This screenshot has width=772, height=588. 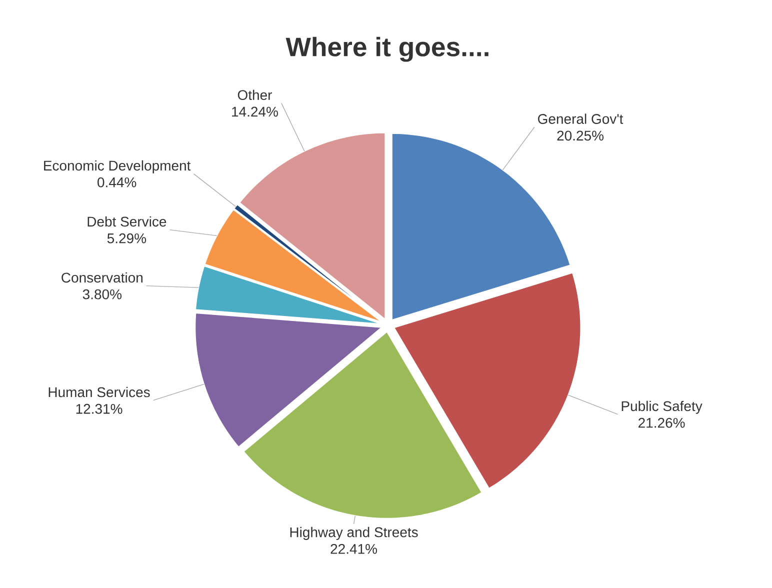 I want to click on slice-label: Economic Development, so click(x=117, y=167).